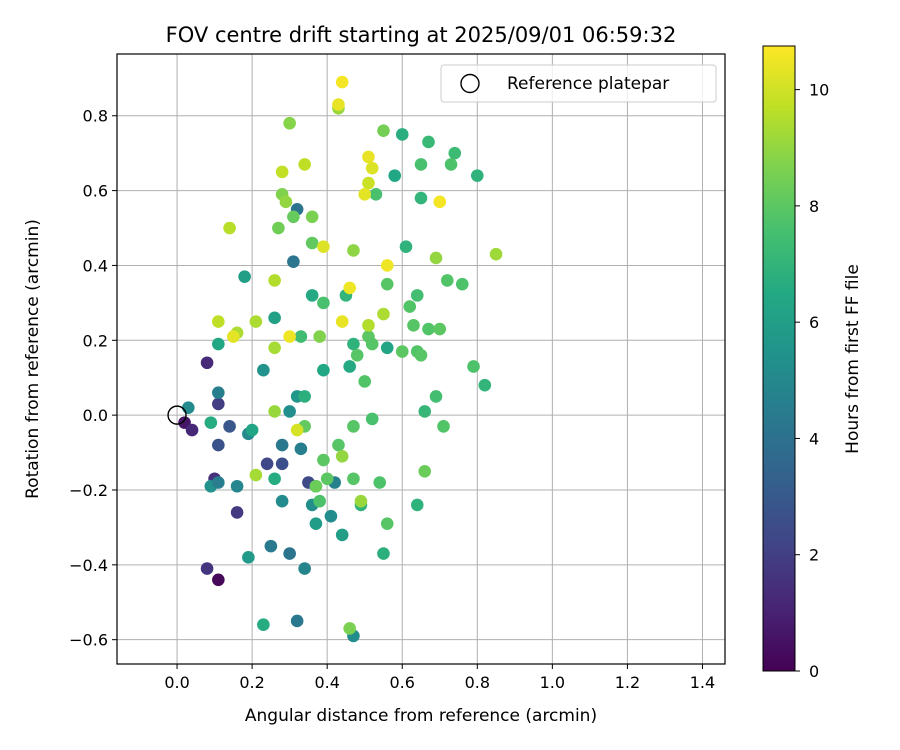  What do you see at coordinates (477, 682) in the screenshot?
I see `x-tick-label: 0.8` at bounding box center [477, 682].